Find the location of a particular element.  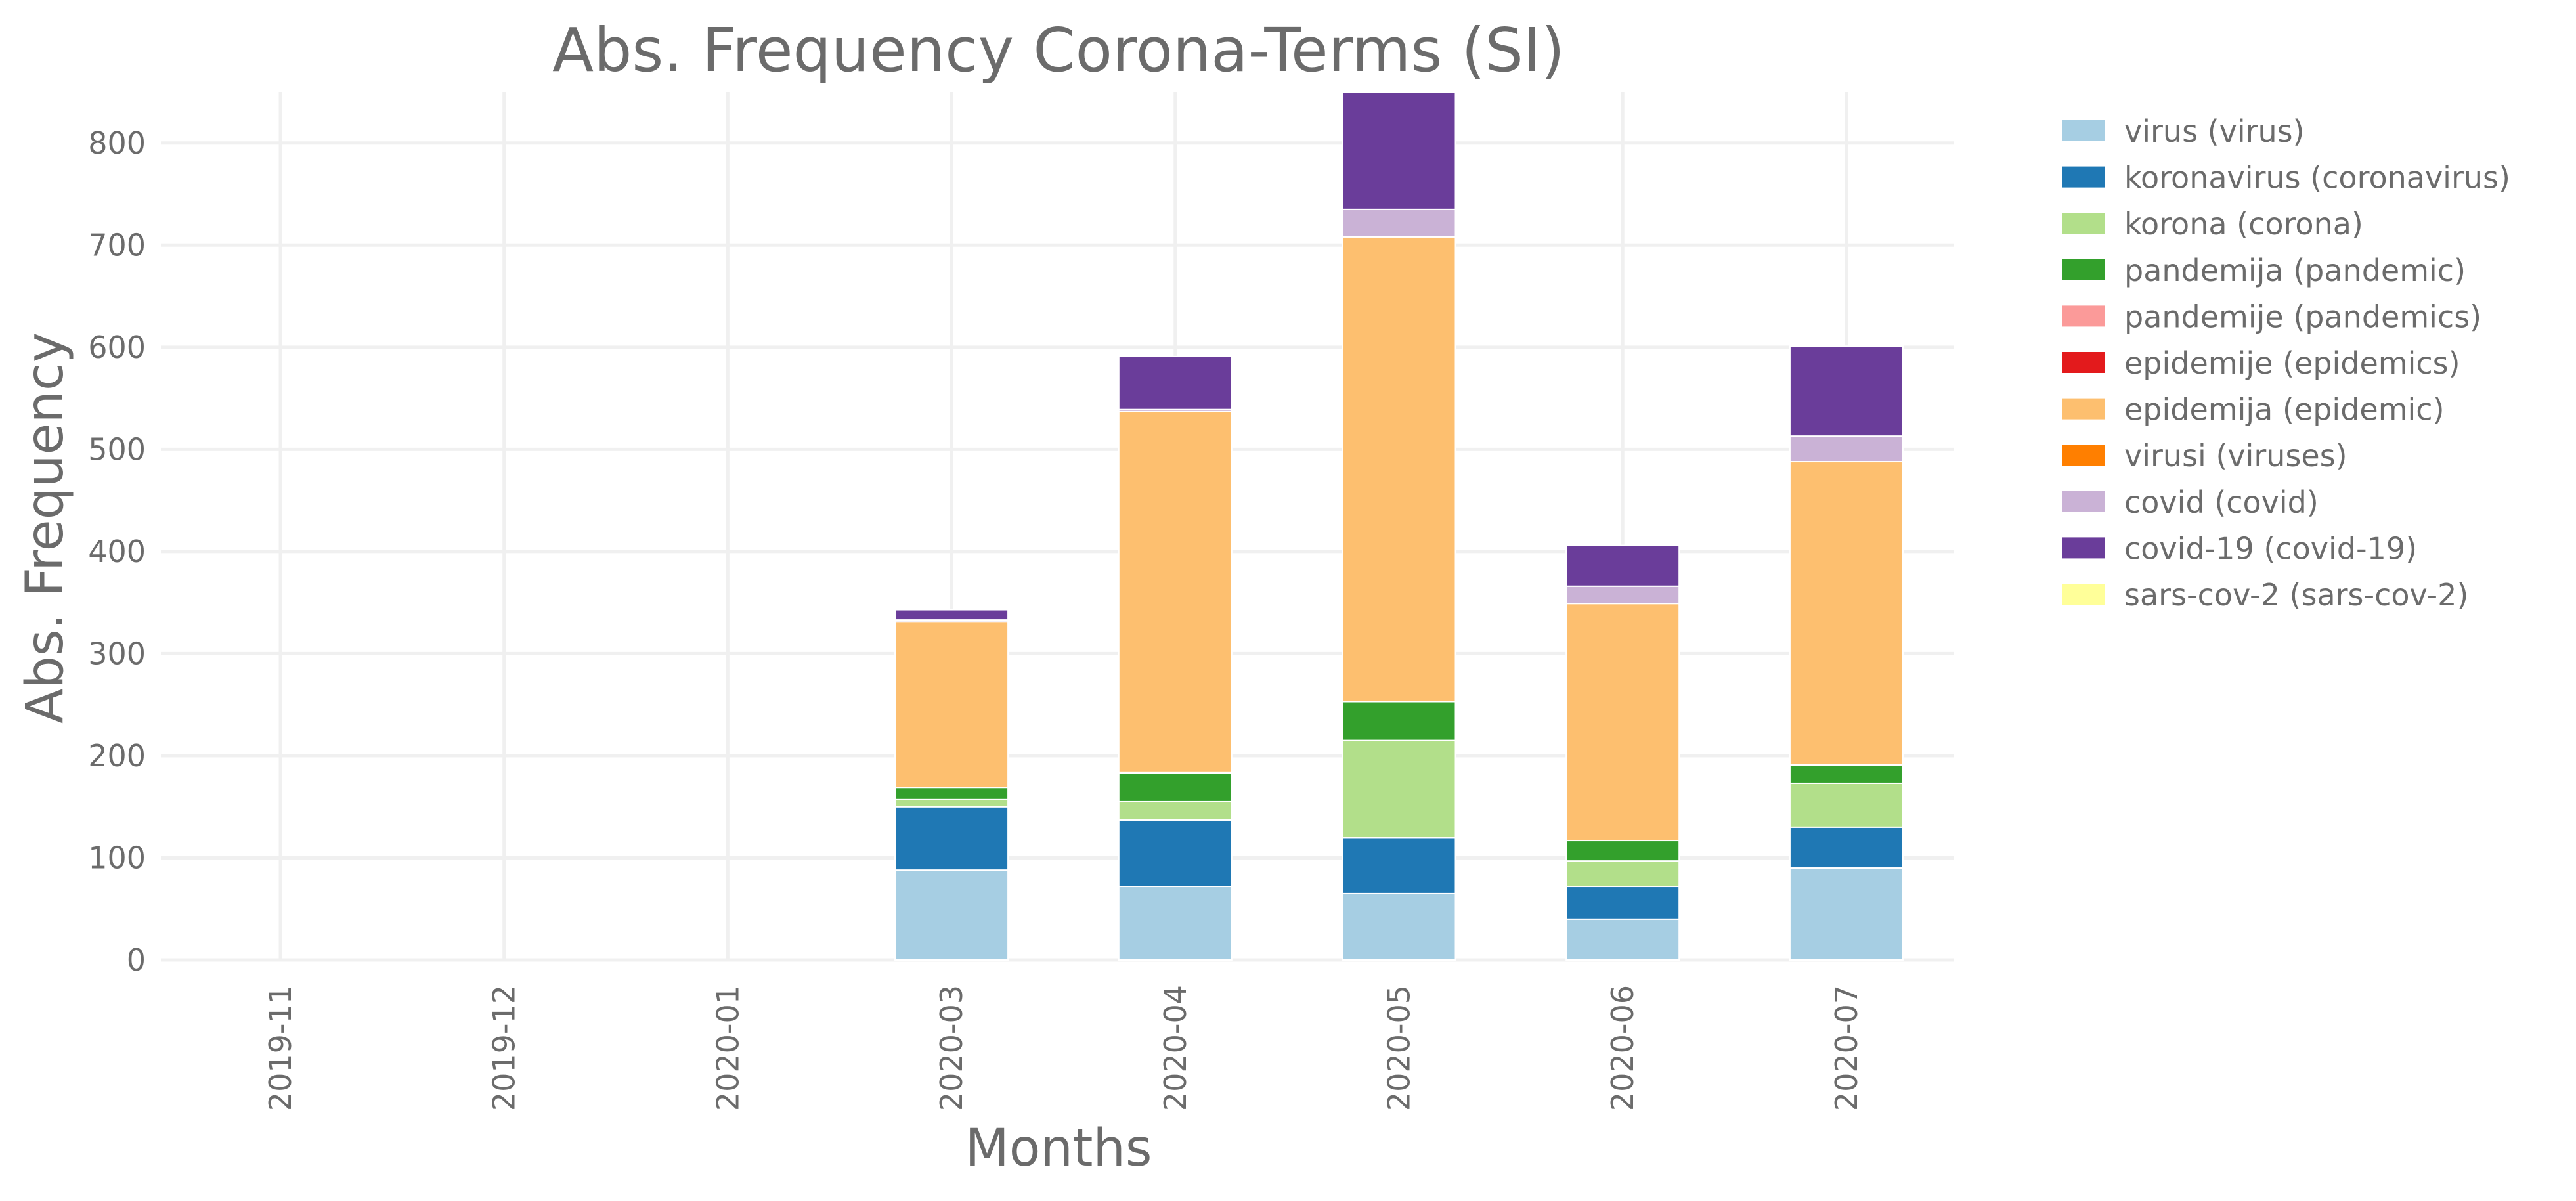

legend-label: virusi (viruses) is located at coordinates (2235, 455).